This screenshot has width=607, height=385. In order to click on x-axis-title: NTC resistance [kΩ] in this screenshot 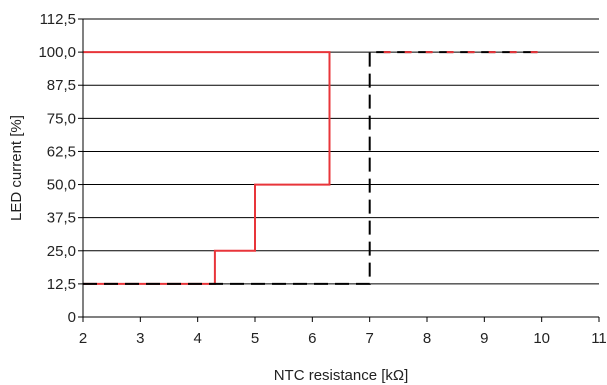, I will do `click(341, 375)`.